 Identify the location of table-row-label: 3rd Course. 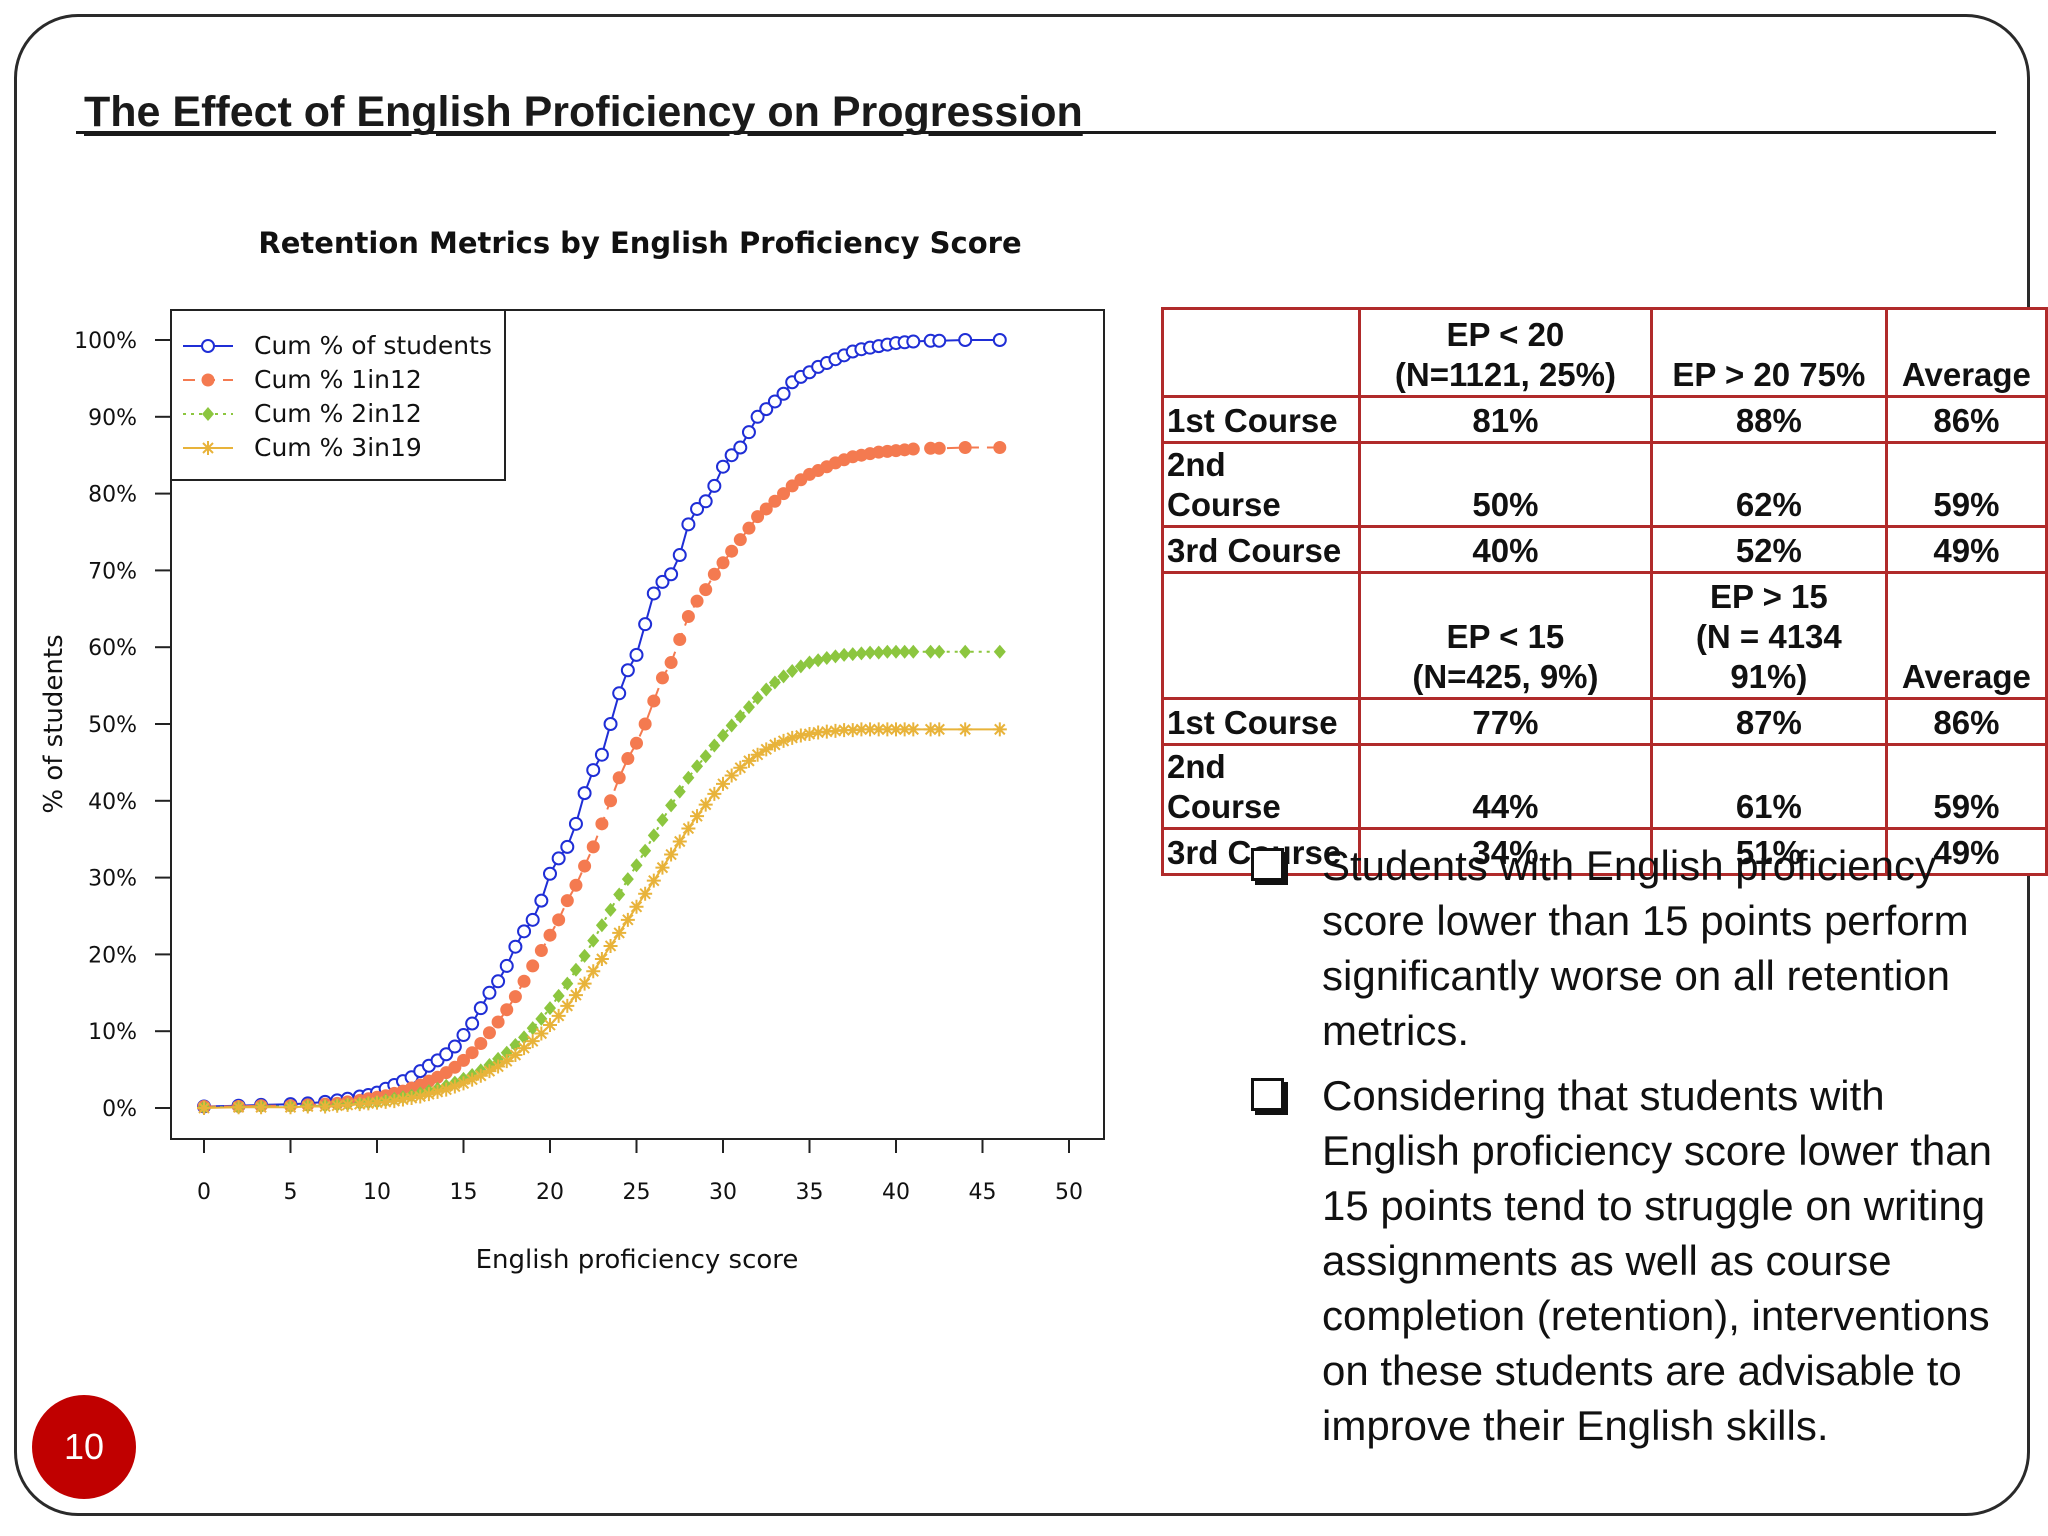
(1261, 549).